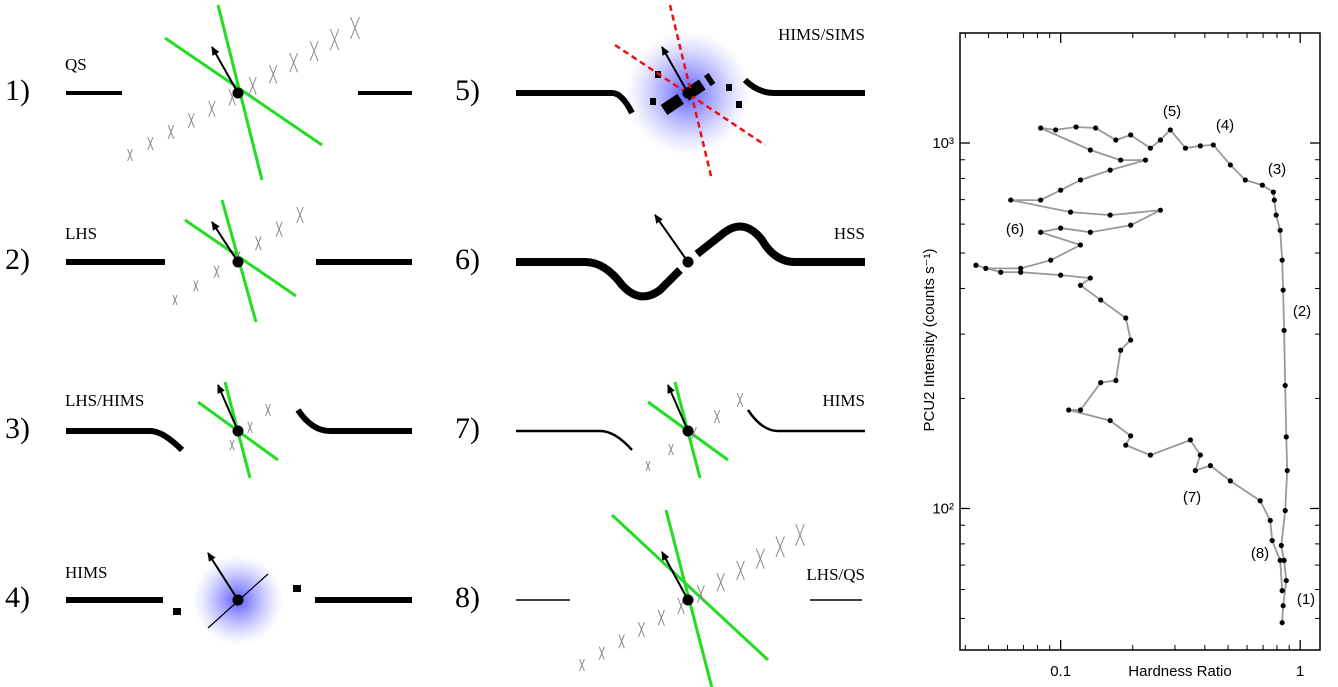 The width and height of the screenshot is (1338, 687). I want to click on panel-number: 8), so click(467, 597).